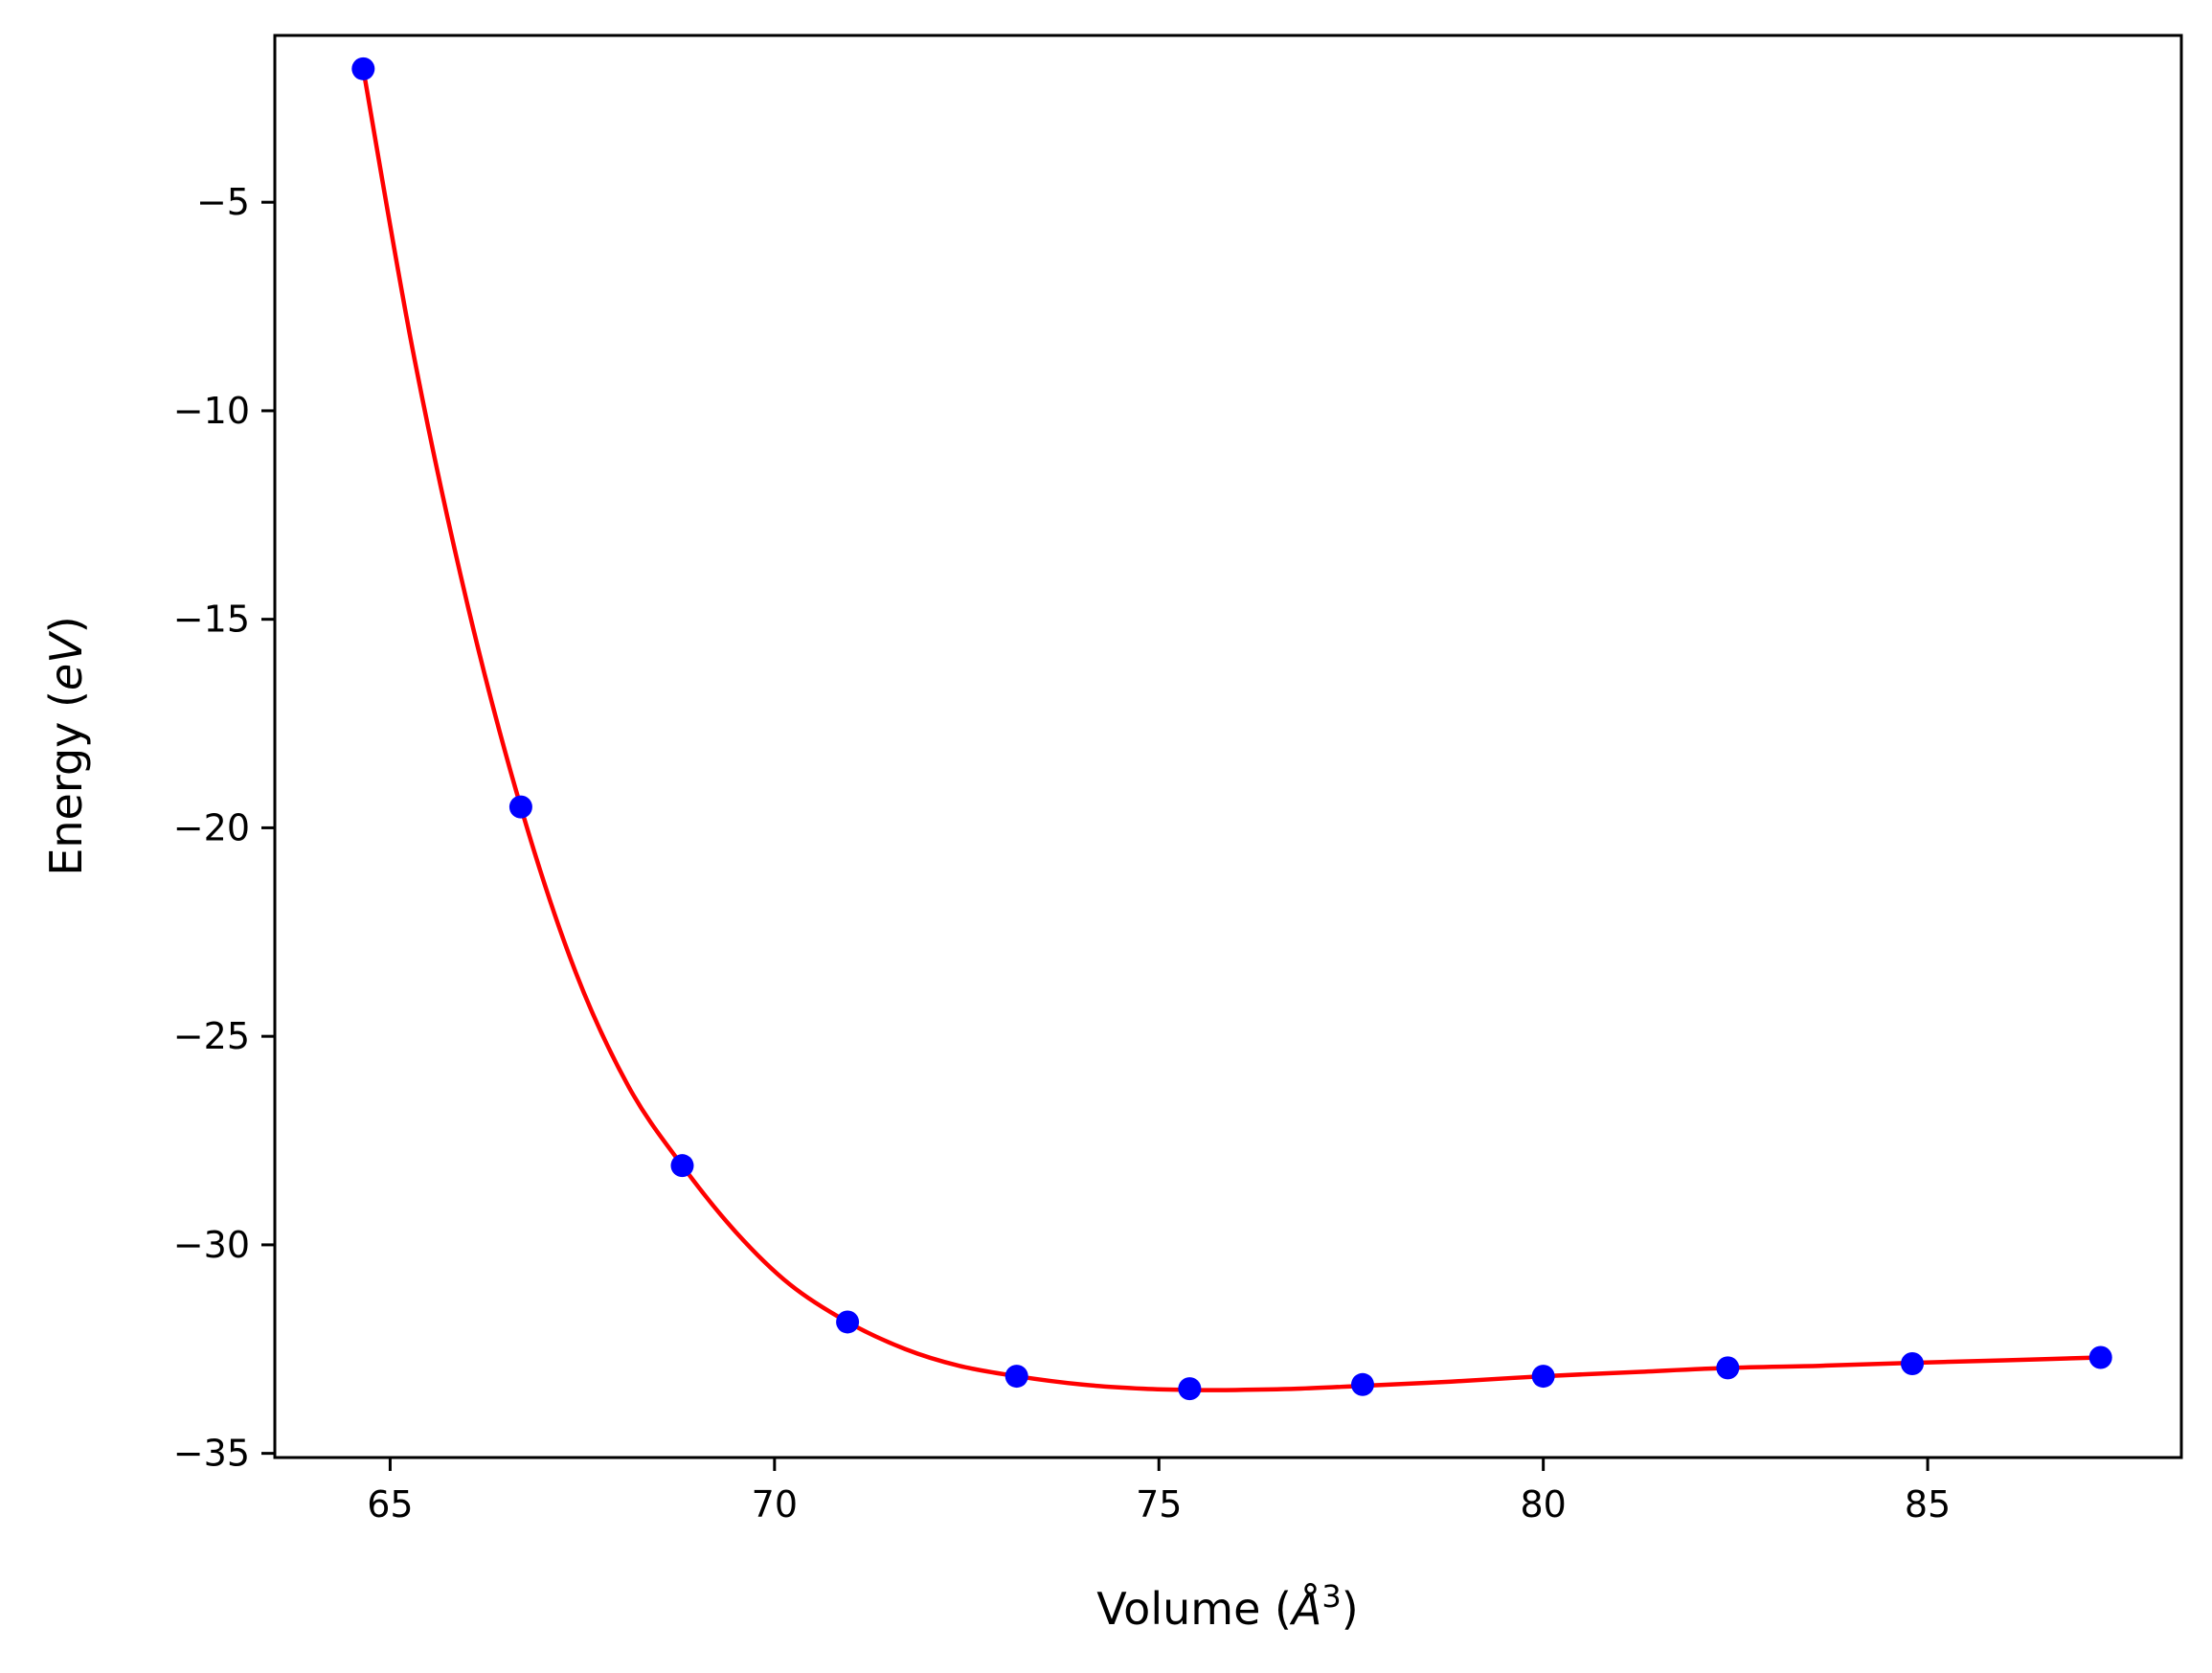  What do you see at coordinates (1928, 1504) in the screenshot?
I see `x-tick-label: 85` at bounding box center [1928, 1504].